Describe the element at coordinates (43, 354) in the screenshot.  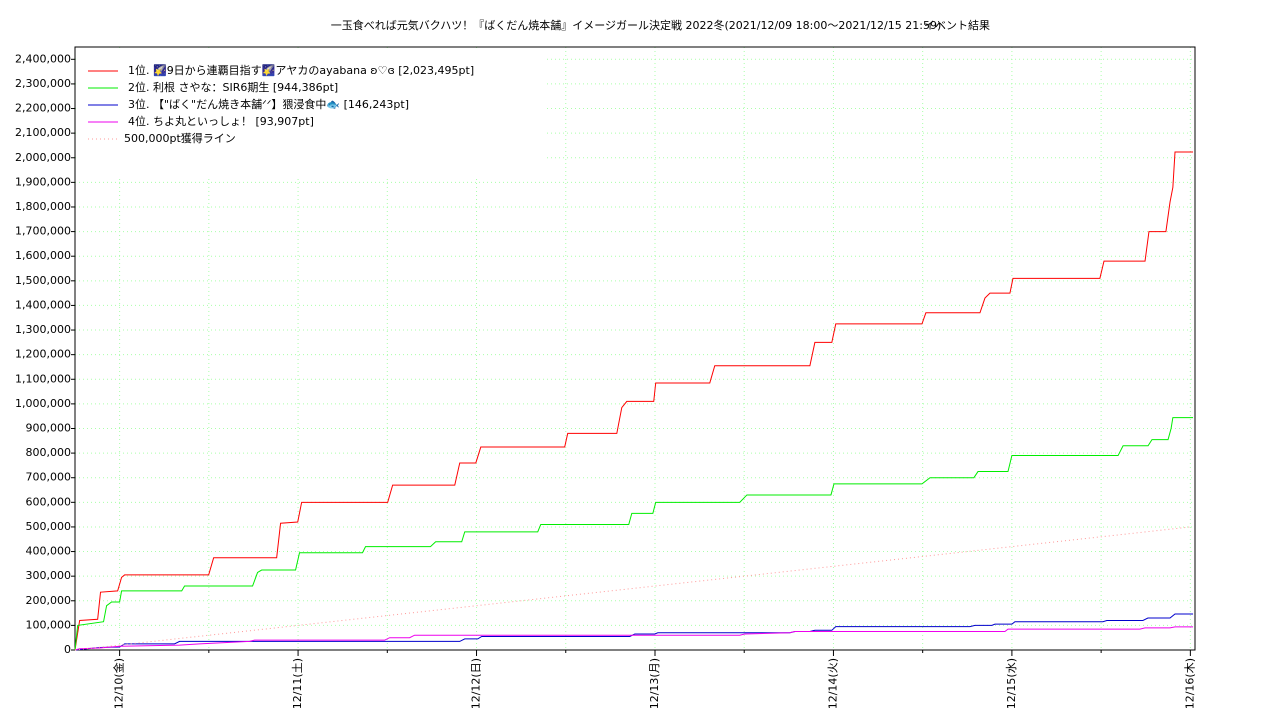
I see `y-tick-label: 1,200,000` at that location.